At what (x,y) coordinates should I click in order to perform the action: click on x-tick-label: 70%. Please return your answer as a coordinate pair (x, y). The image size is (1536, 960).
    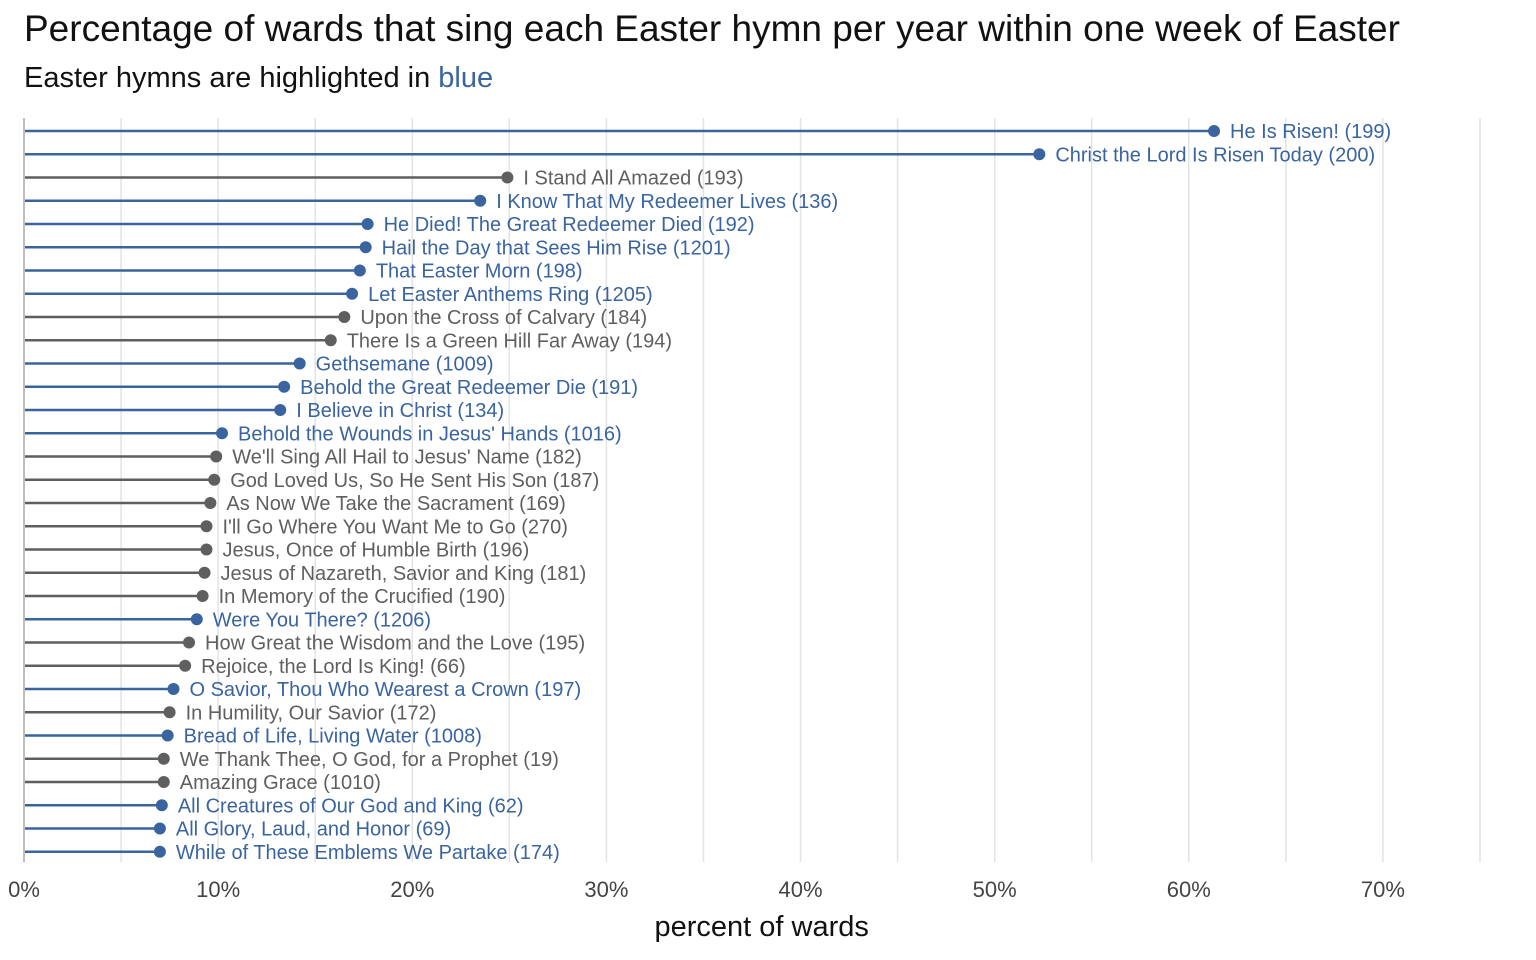
    Looking at the image, I should click on (1383, 889).